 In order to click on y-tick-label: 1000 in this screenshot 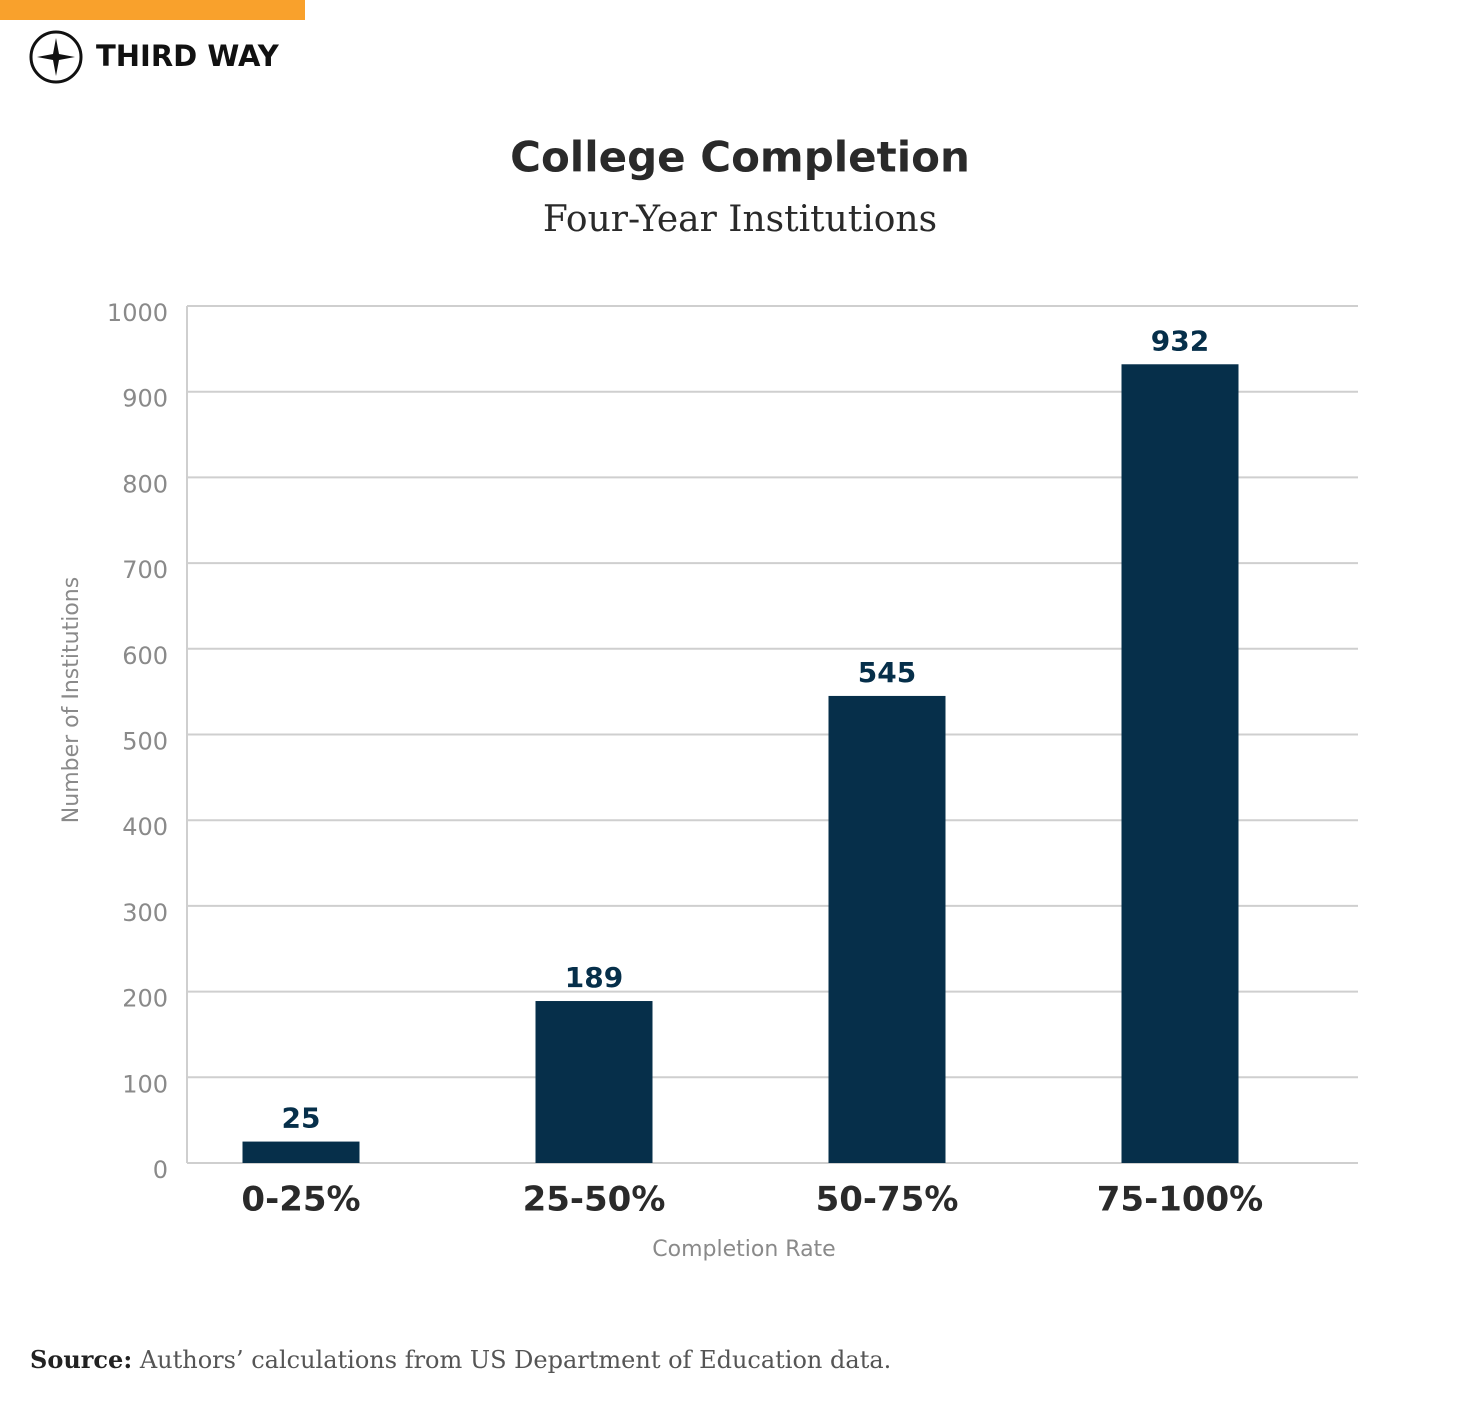, I will do `click(137, 313)`.